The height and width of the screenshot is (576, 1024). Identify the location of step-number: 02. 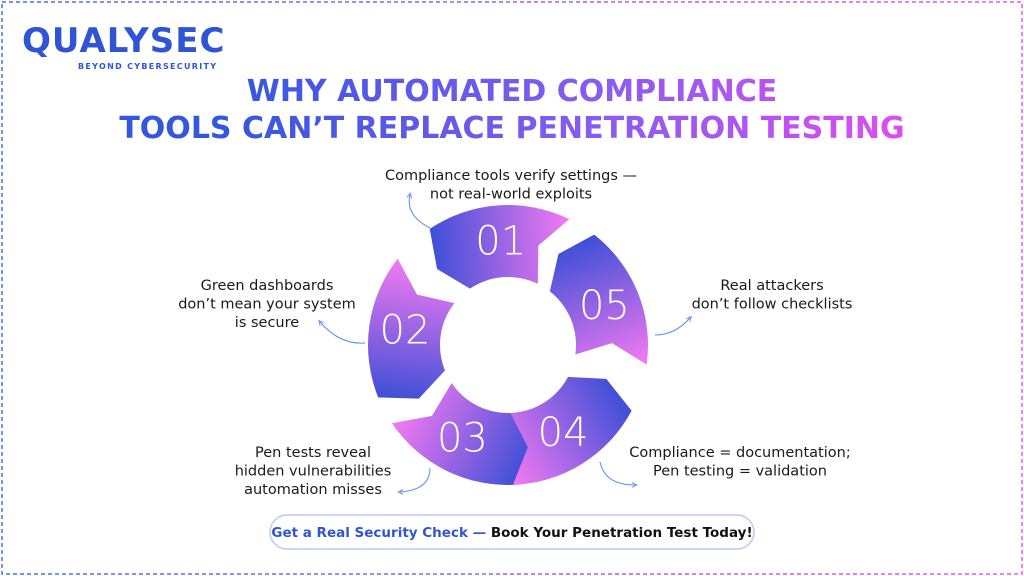
(405, 331).